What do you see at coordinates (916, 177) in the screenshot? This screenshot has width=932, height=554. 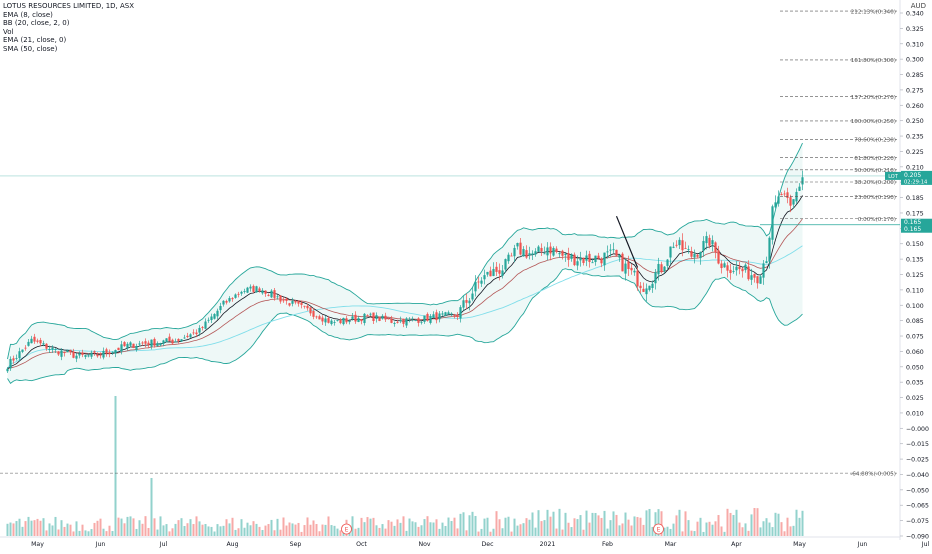 I see `last-price-tag` at bounding box center [916, 177].